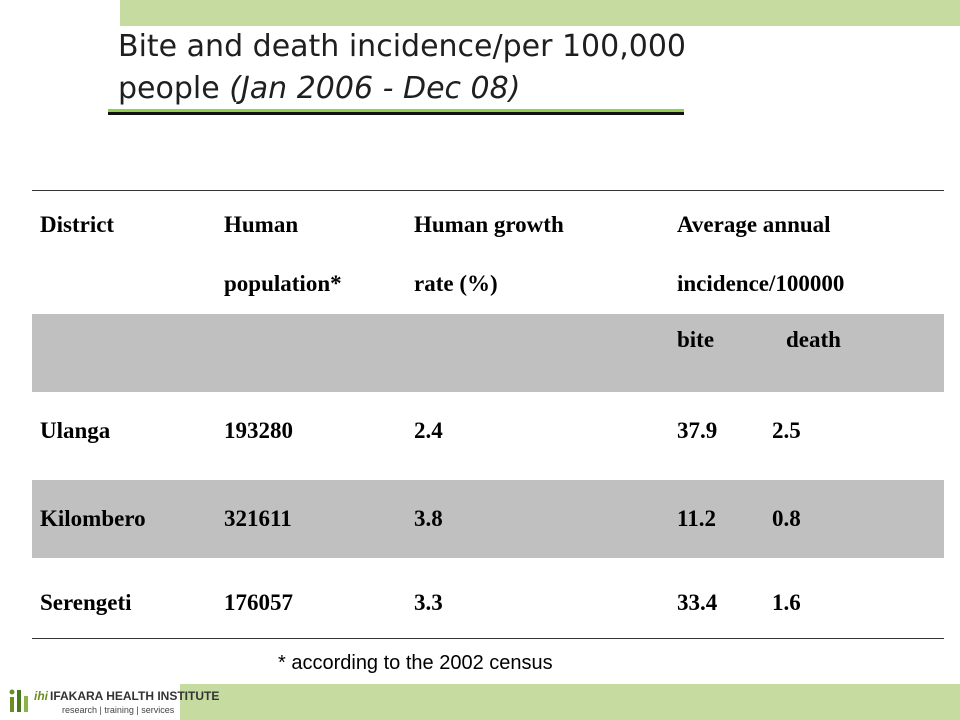 The width and height of the screenshot is (960, 720). What do you see at coordinates (428, 602) in the screenshot?
I see `cell-growth: 3.3` at bounding box center [428, 602].